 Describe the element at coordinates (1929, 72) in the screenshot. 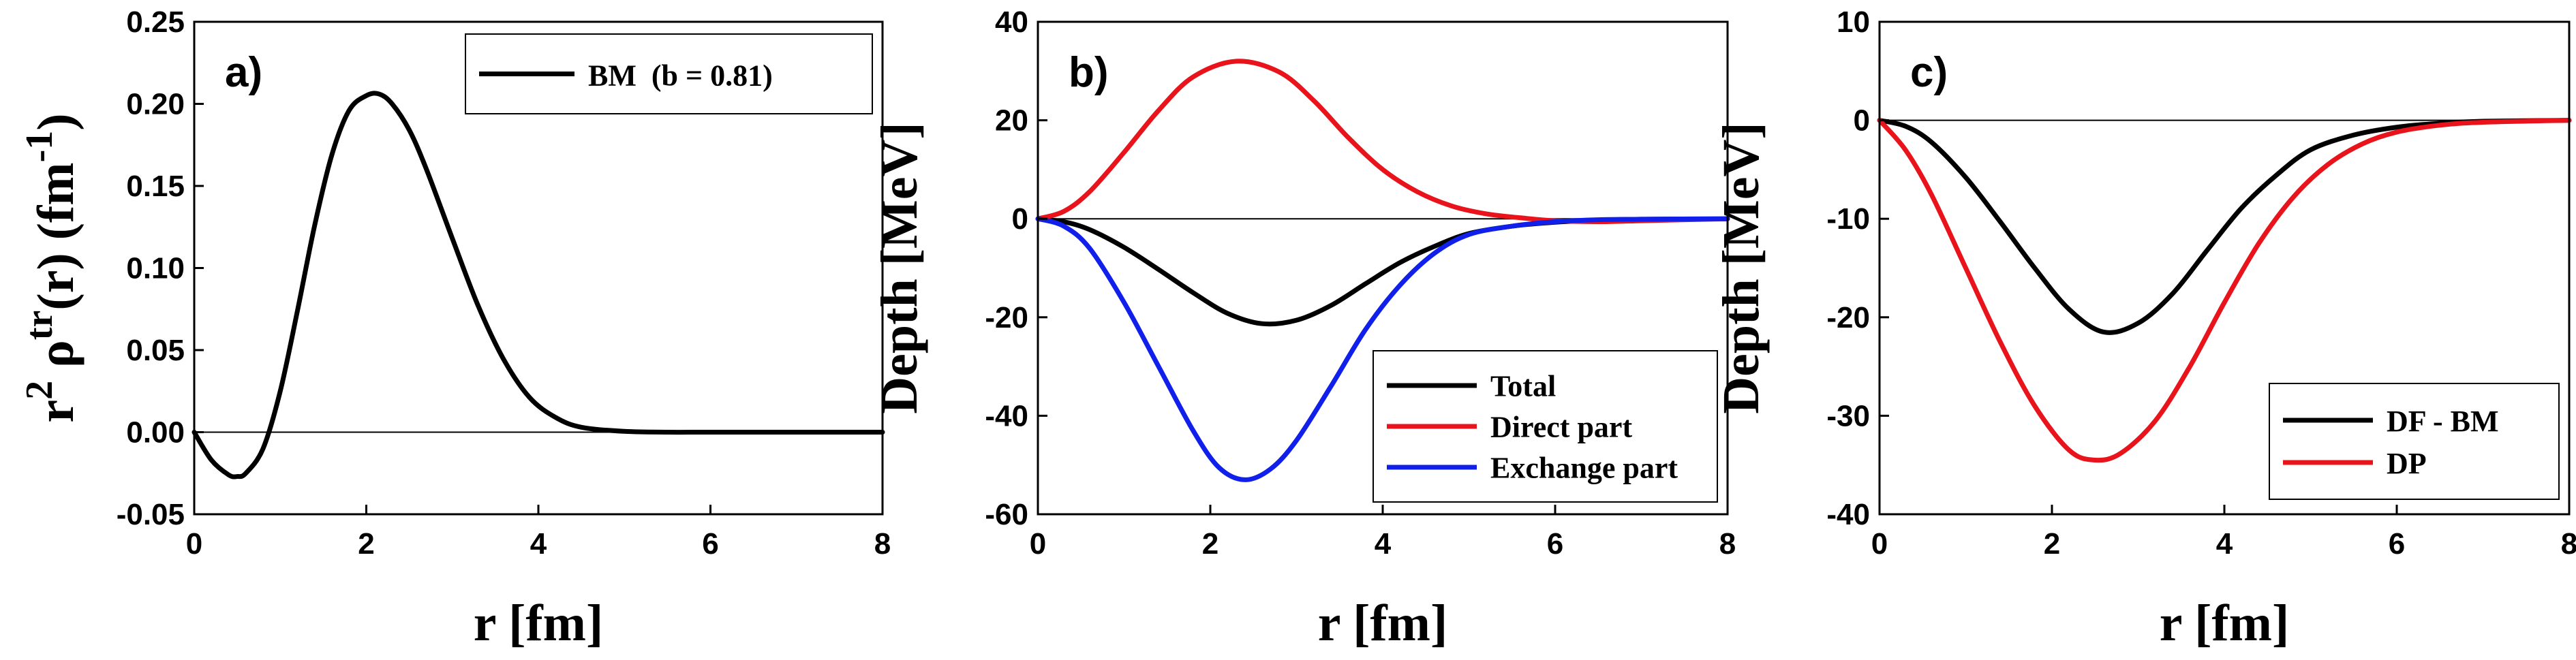

I see `panel-label: c)` at that location.